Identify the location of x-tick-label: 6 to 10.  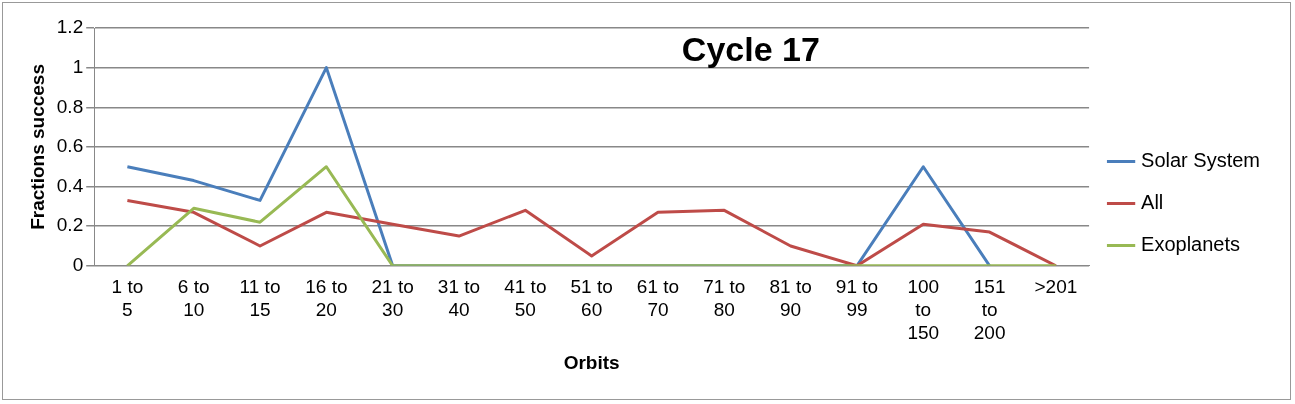
(193, 298).